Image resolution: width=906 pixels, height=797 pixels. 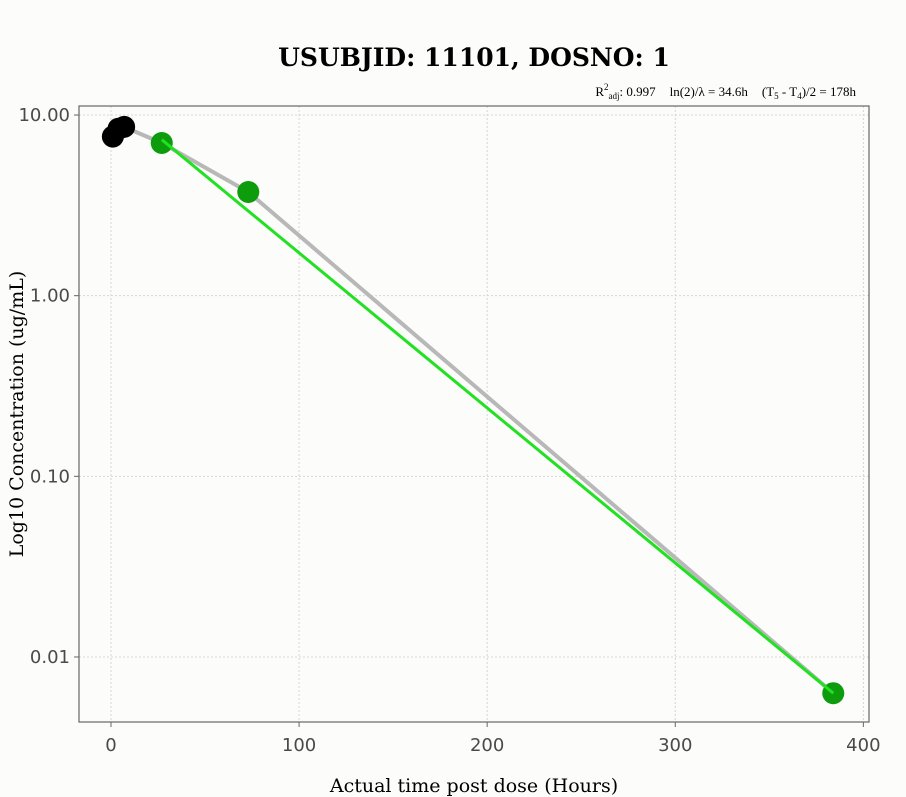 I want to click on x-tick-label: 400, so click(x=863, y=745).